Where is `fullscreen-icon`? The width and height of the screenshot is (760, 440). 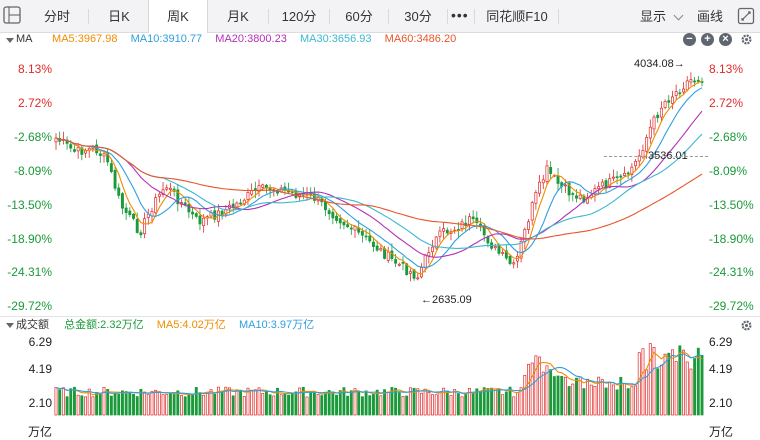
fullscreen-icon is located at coordinates (746, 16).